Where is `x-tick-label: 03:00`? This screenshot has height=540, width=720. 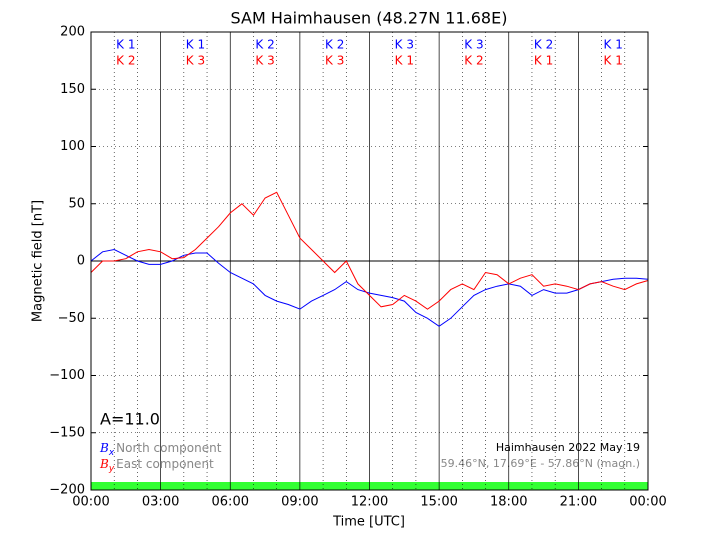
x-tick-label: 03:00 is located at coordinates (160, 502).